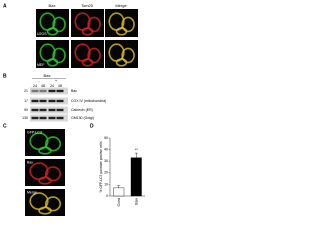 The image size is (320, 240). Describe the element at coordinates (88, 101) in the screenshot. I see `band-label: COX IV (mitochondria)` at that location.